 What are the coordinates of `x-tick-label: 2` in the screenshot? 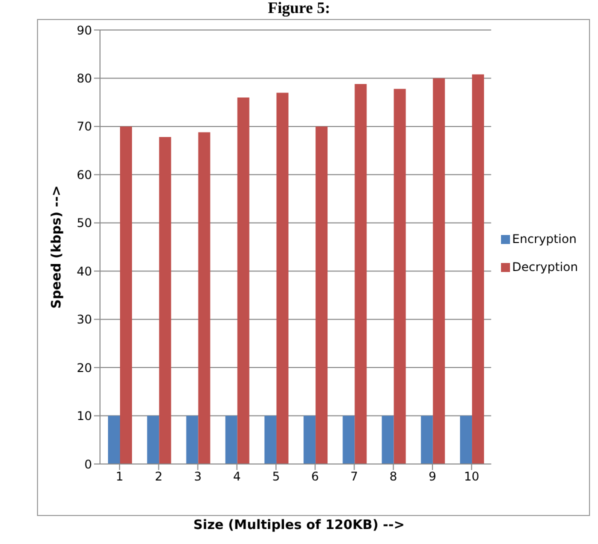 It's located at (158, 477).